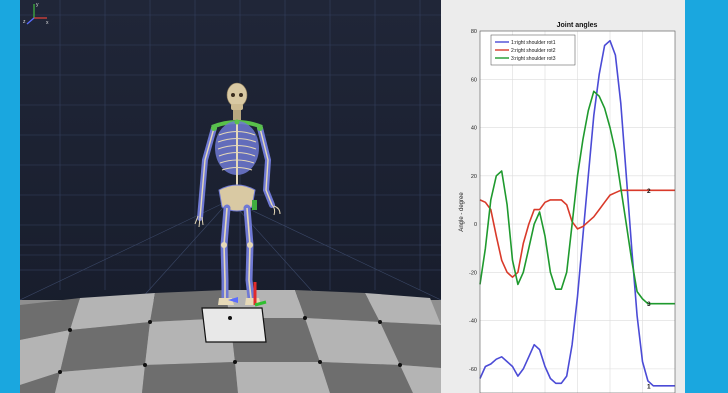 The image size is (728, 393). I want to click on y-tick-label: -20, so click(473, 273).